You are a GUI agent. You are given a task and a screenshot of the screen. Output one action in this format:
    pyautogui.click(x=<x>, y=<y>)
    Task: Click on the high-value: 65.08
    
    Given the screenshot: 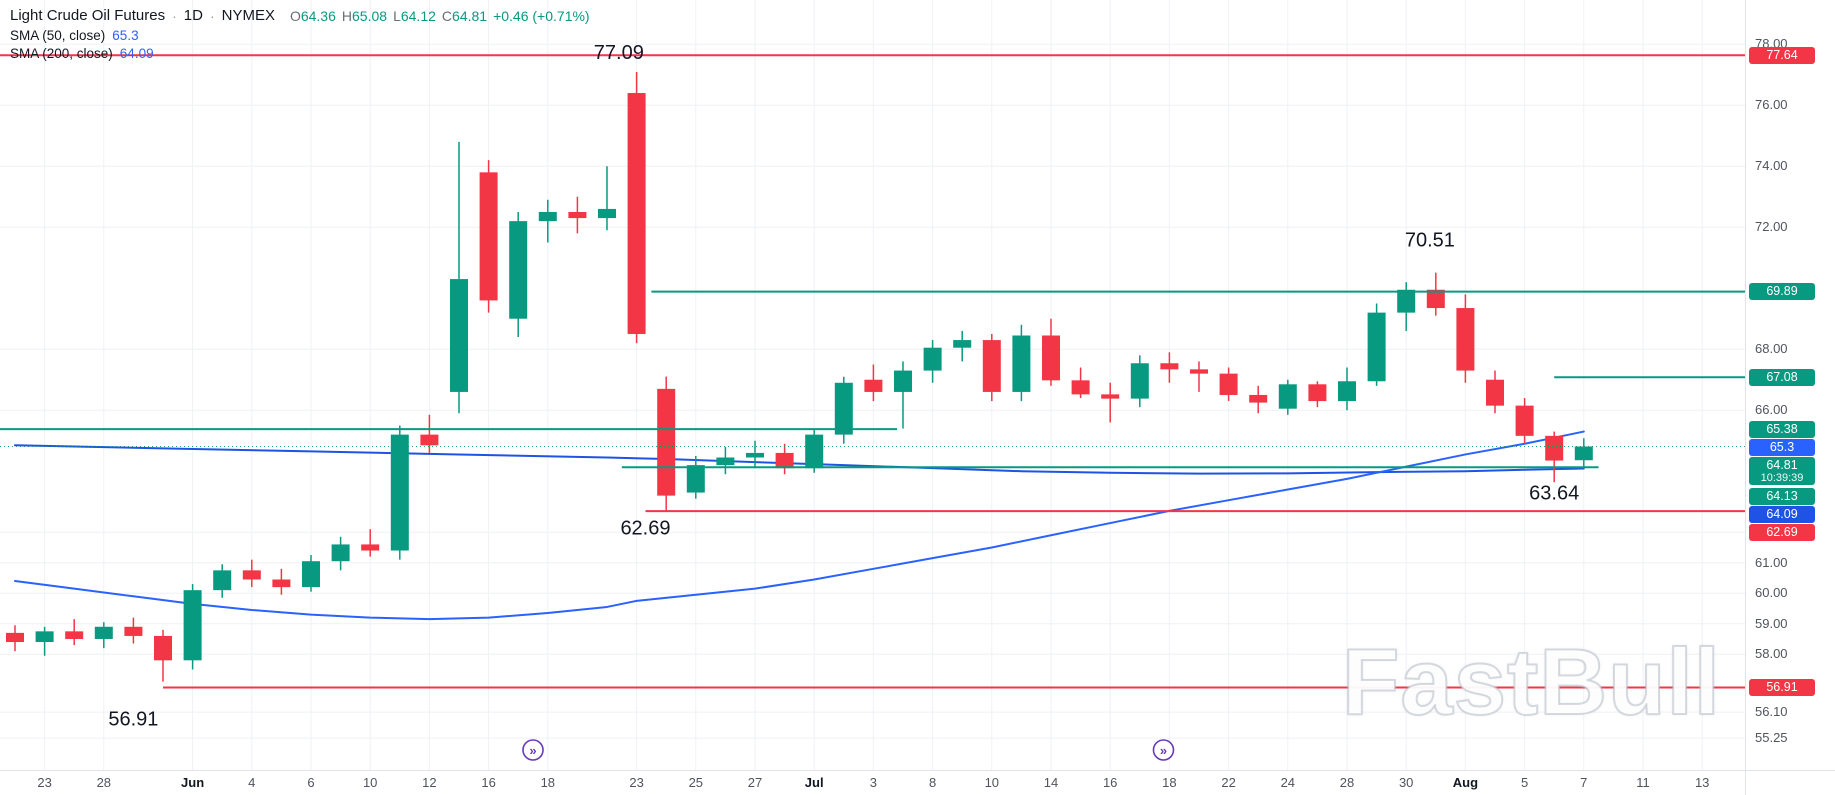 What is the action you would take?
    pyautogui.click(x=370, y=15)
    